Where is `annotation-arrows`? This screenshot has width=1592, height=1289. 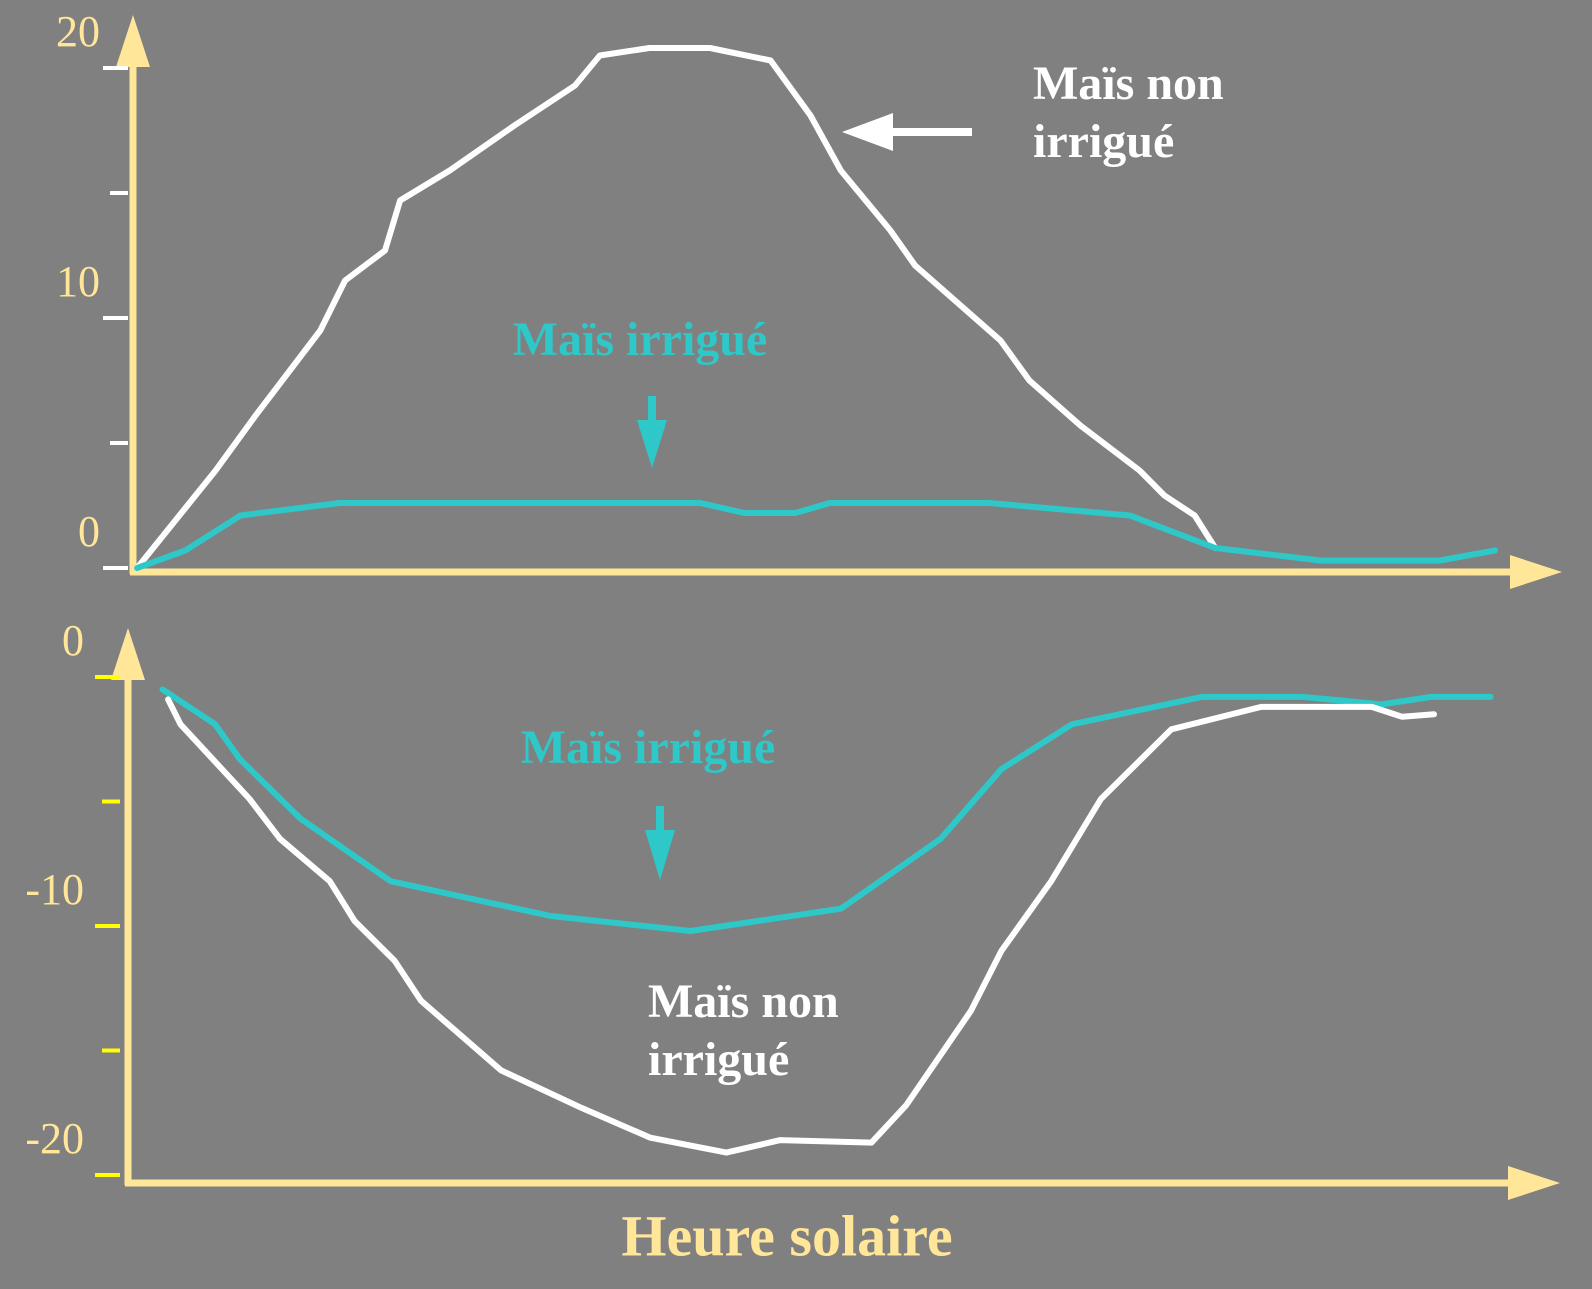 annotation-arrows is located at coordinates (804, 496).